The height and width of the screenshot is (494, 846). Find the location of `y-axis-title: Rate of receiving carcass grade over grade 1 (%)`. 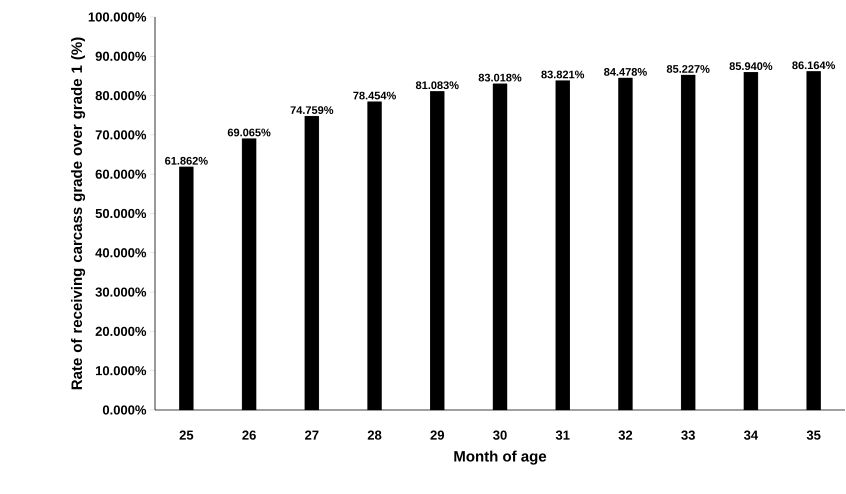

y-axis-title: Rate of receiving carcass grade over grade 1 (%) is located at coordinates (78, 214).